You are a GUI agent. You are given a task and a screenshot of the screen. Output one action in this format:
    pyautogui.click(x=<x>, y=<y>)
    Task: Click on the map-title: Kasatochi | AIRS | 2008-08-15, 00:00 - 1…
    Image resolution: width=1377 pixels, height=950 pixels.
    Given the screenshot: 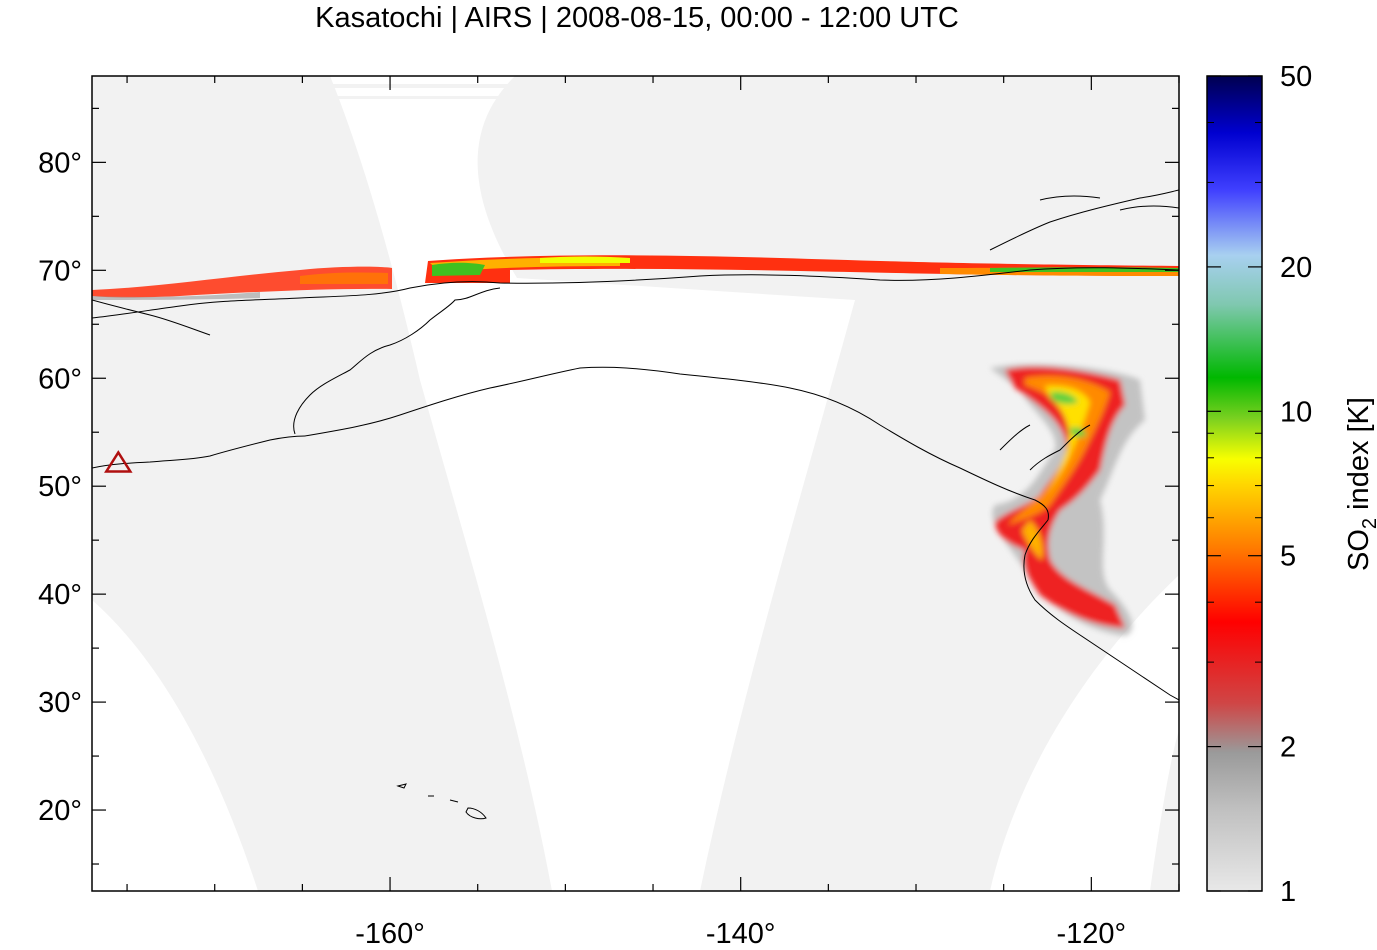 What is the action you would take?
    pyautogui.click(x=637, y=18)
    